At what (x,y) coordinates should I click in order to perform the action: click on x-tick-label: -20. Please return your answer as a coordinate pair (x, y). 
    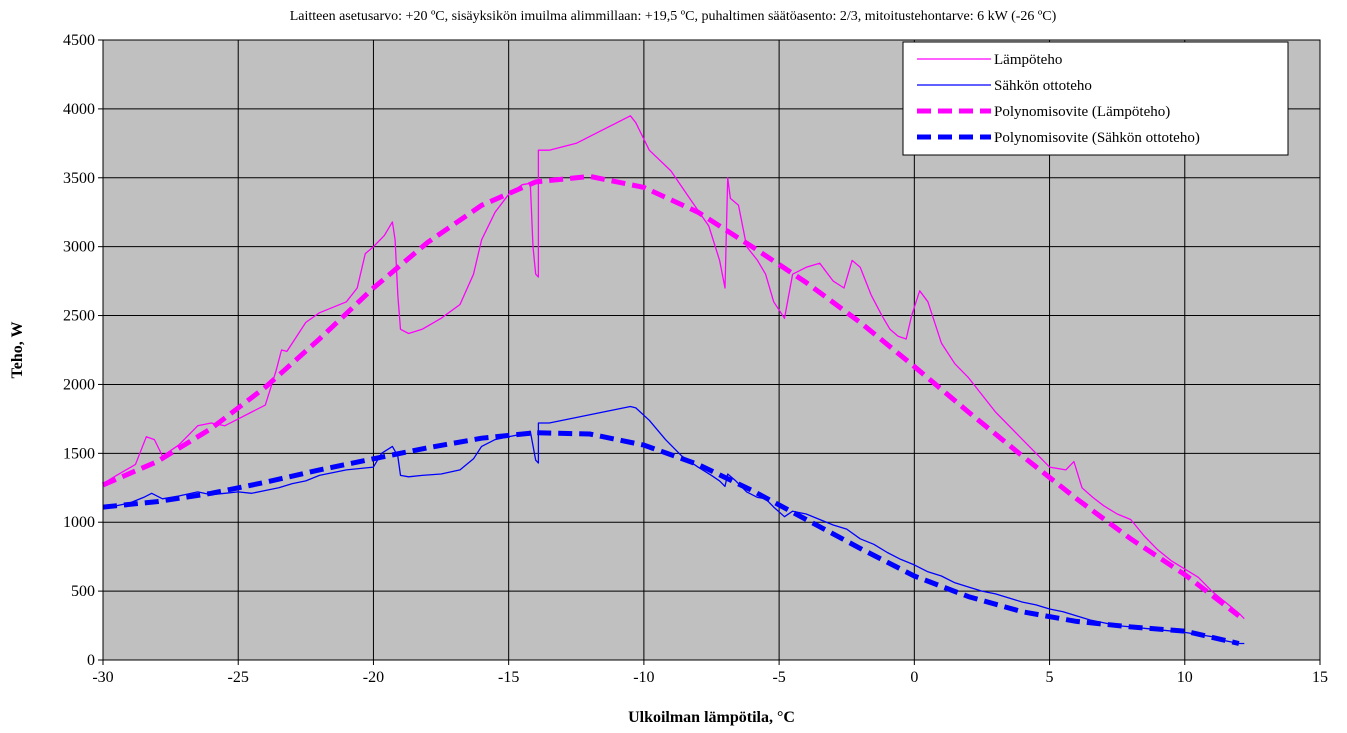
    Looking at the image, I should click on (373, 677).